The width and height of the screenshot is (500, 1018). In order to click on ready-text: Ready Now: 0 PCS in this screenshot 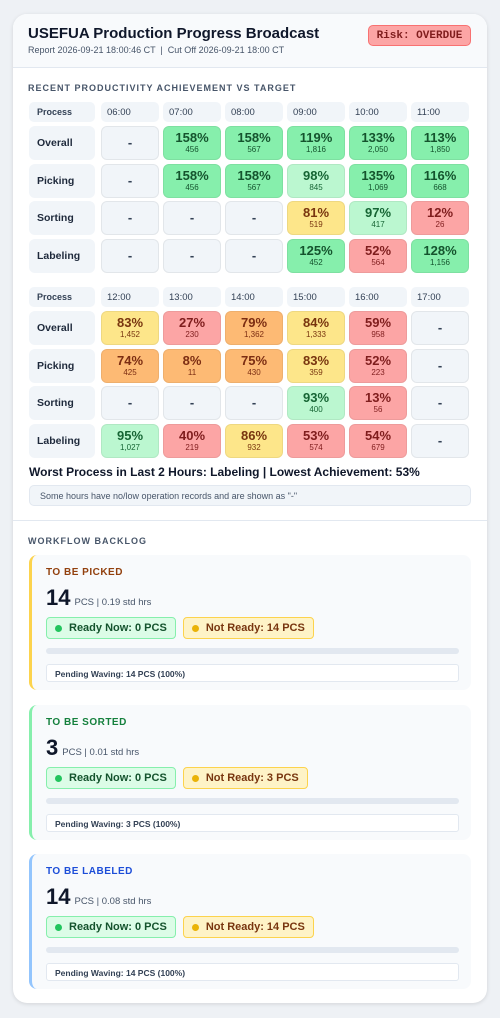, I will do `click(118, 778)`.